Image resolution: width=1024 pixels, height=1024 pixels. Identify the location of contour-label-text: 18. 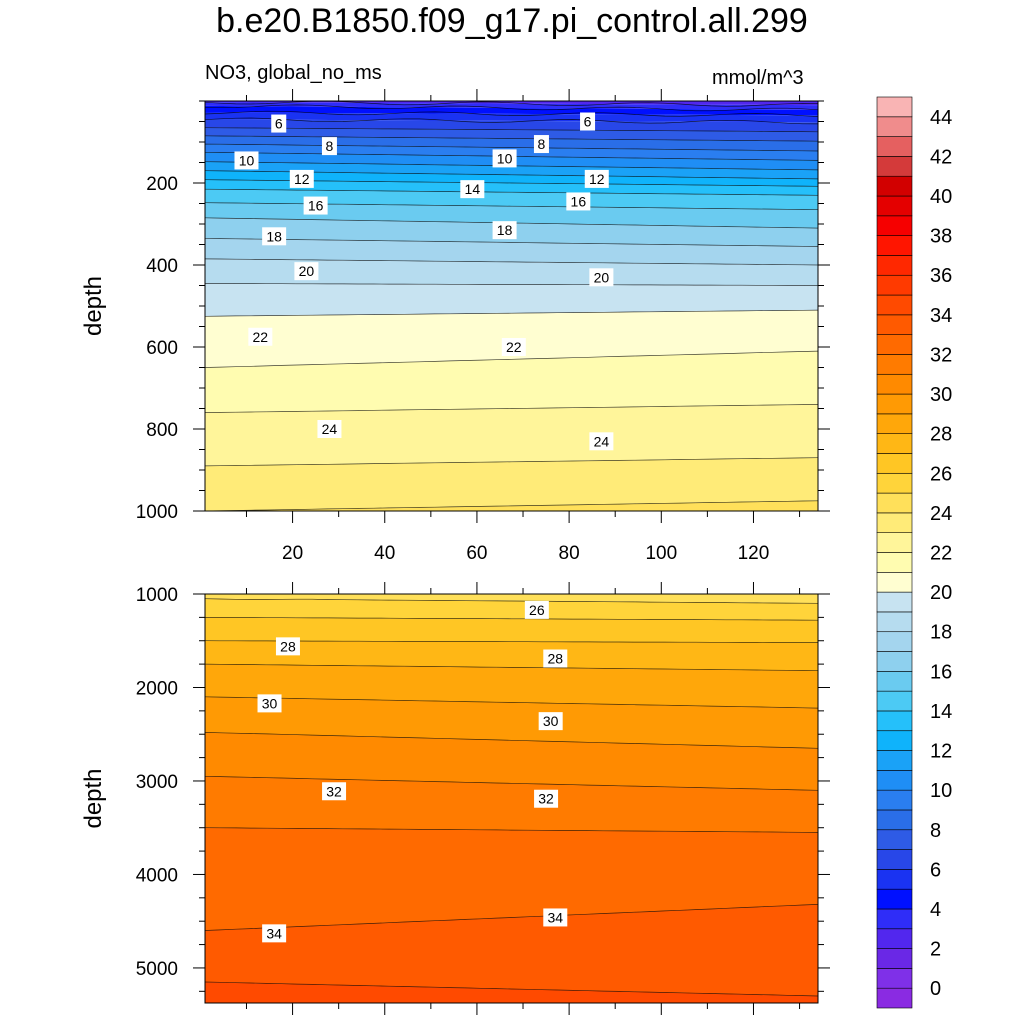
(274, 236).